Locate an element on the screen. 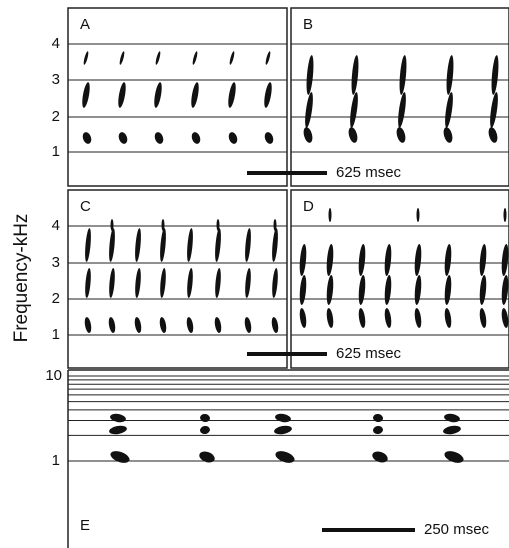 The image size is (509, 548). panel-label: C is located at coordinates (85, 206).